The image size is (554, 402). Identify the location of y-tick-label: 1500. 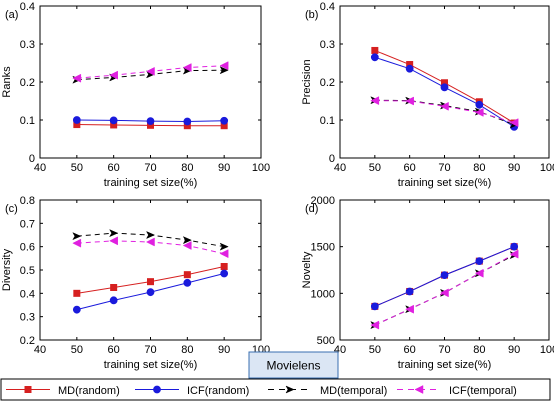
(323, 248).